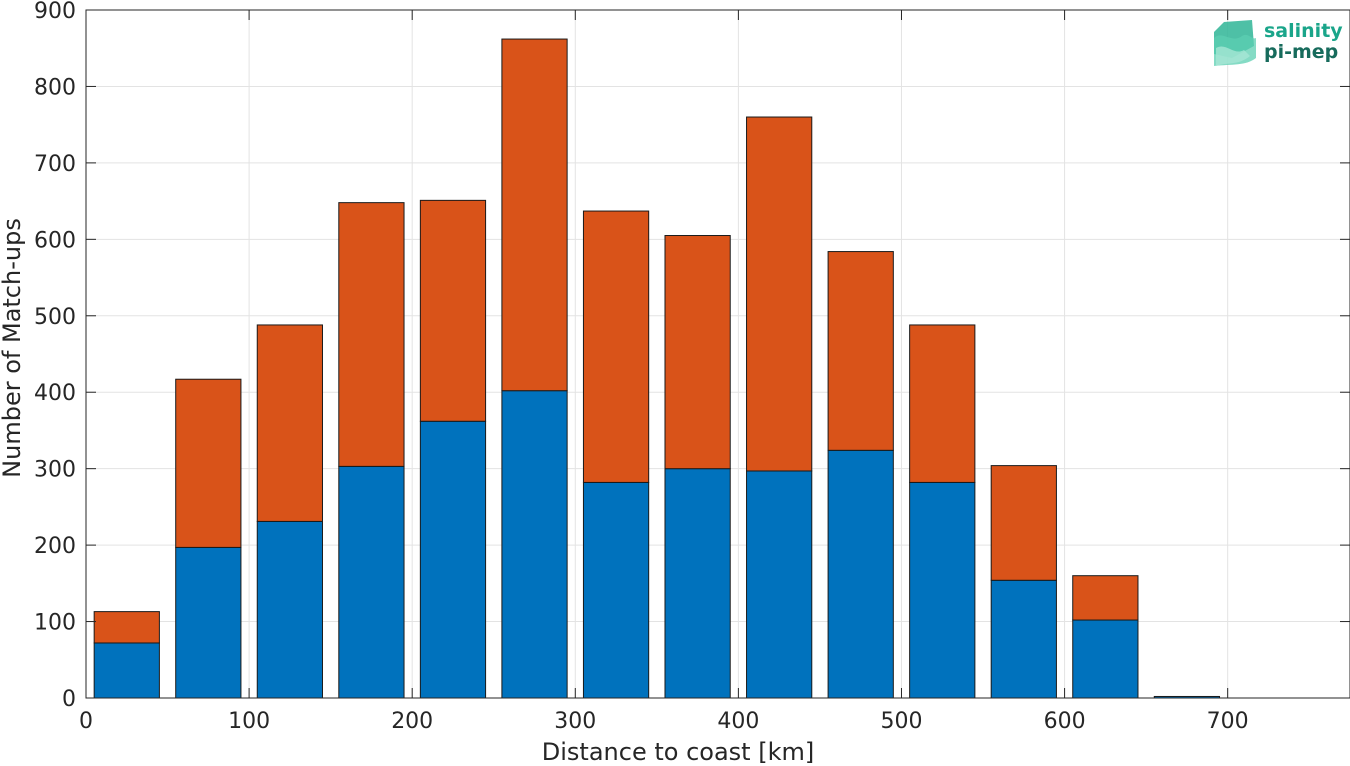  I want to click on x-axis-label: Distance to coast [km], so click(678, 752).